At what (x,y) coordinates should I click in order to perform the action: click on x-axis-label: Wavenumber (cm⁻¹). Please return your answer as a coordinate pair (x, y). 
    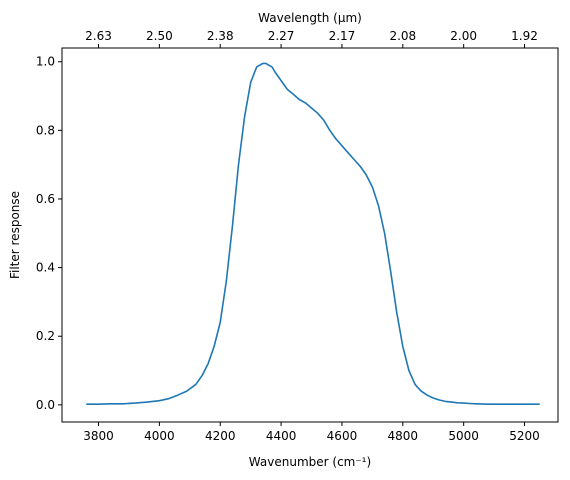
    Looking at the image, I should click on (310, 462).